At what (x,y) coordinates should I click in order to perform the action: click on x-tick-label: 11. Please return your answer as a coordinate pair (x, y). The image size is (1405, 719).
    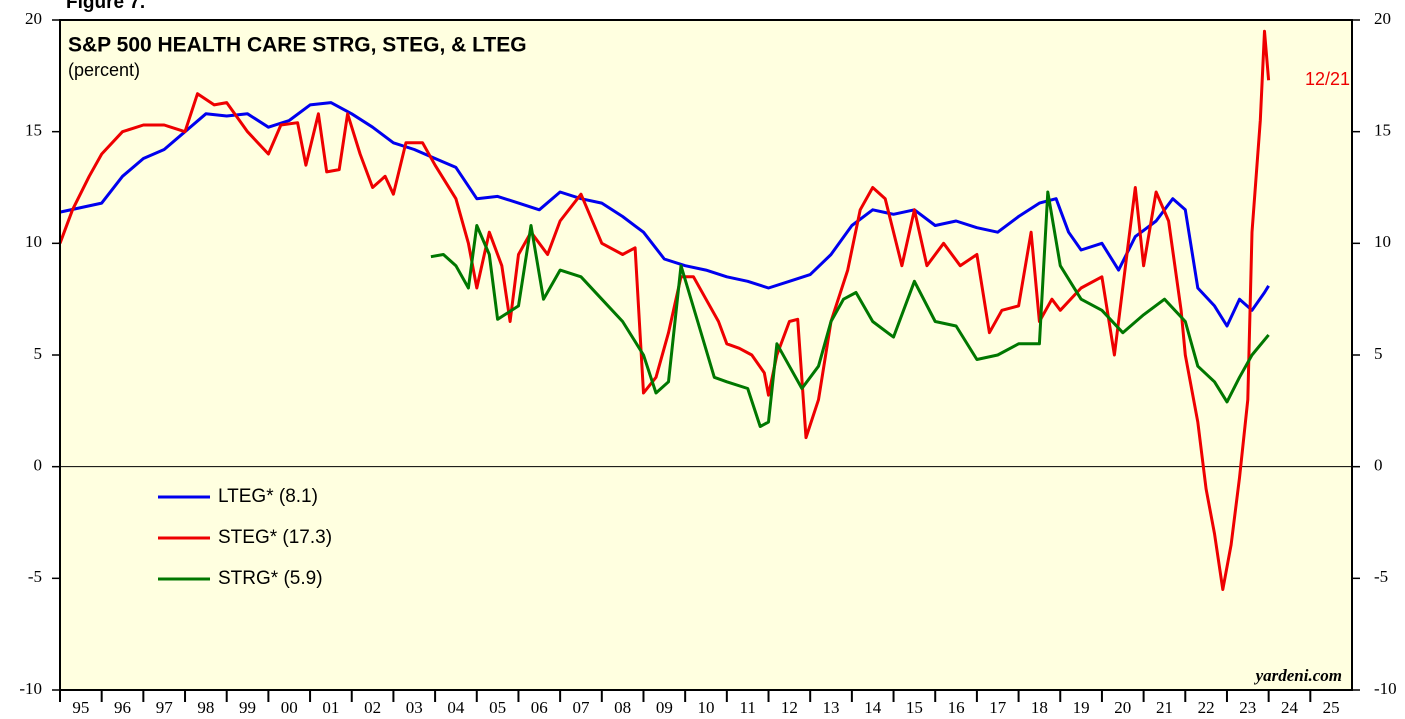
    Looking at the image, I should click on (747, 707).